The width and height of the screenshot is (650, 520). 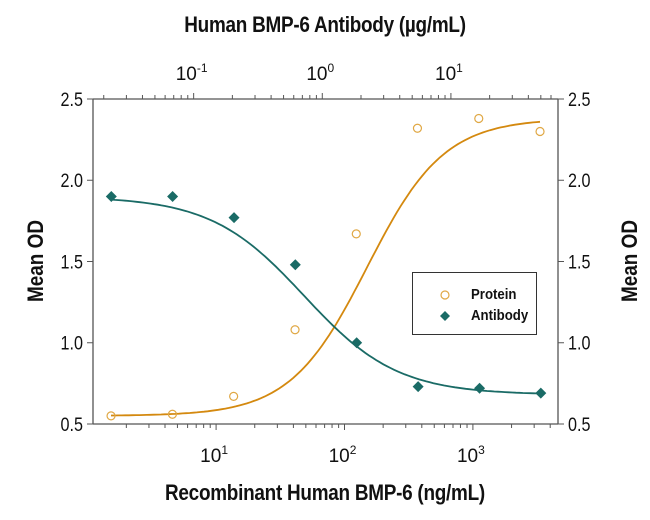 What do you see at coordinates (192, 73) in the screenshot?
I see `x-top-tick-label: 10⁻¹` at bounding box center [192, 73].